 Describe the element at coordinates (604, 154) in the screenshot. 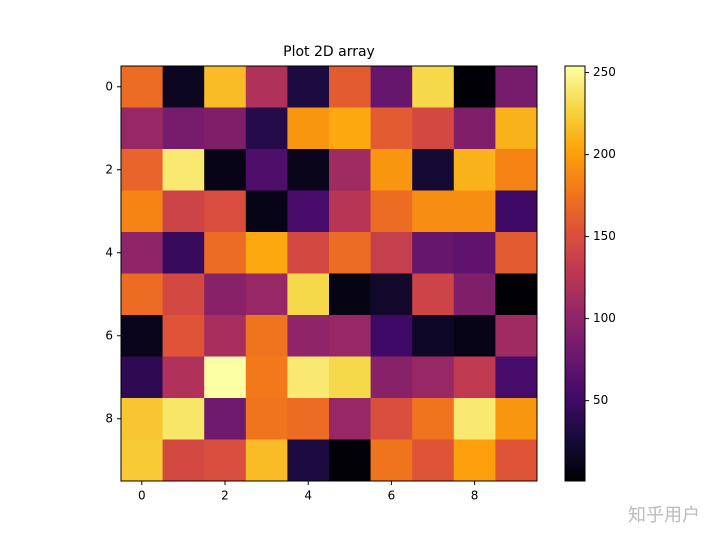

I see `colorbar-tick-label: 200` at that location.